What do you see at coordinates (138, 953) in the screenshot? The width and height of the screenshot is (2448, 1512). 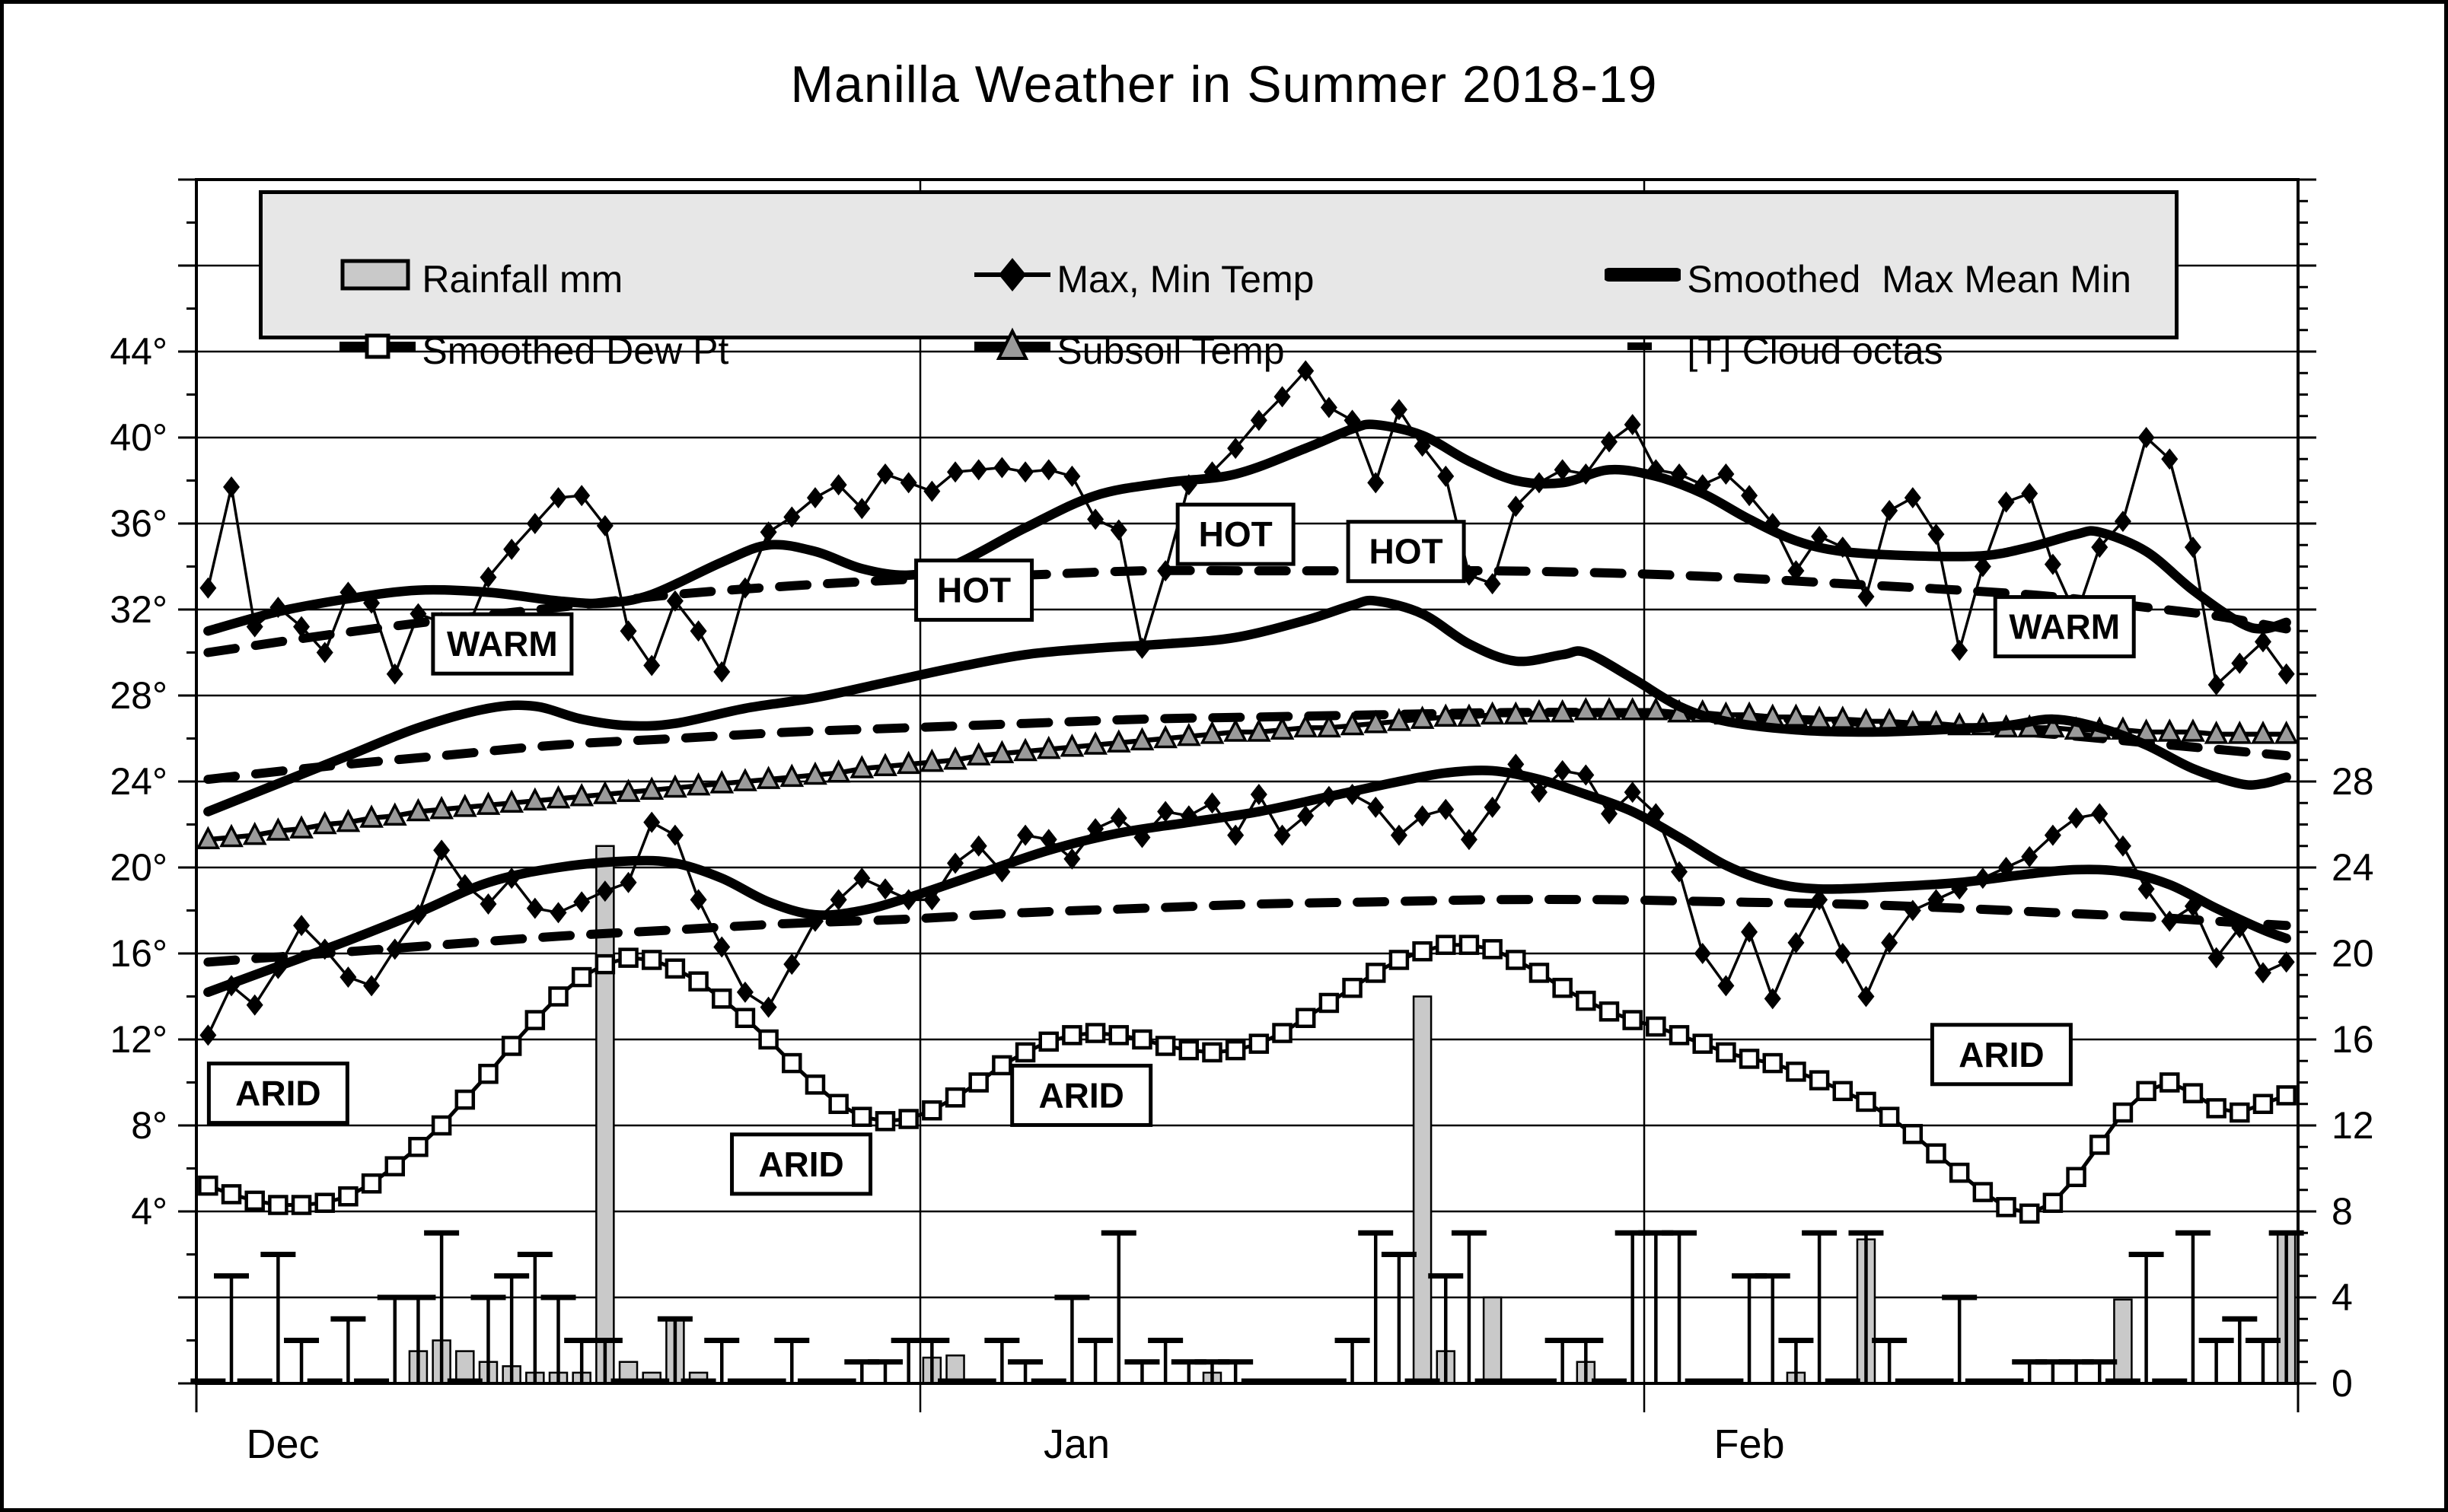 I see `svg-text: 16°` at bounding box center [138, 953].